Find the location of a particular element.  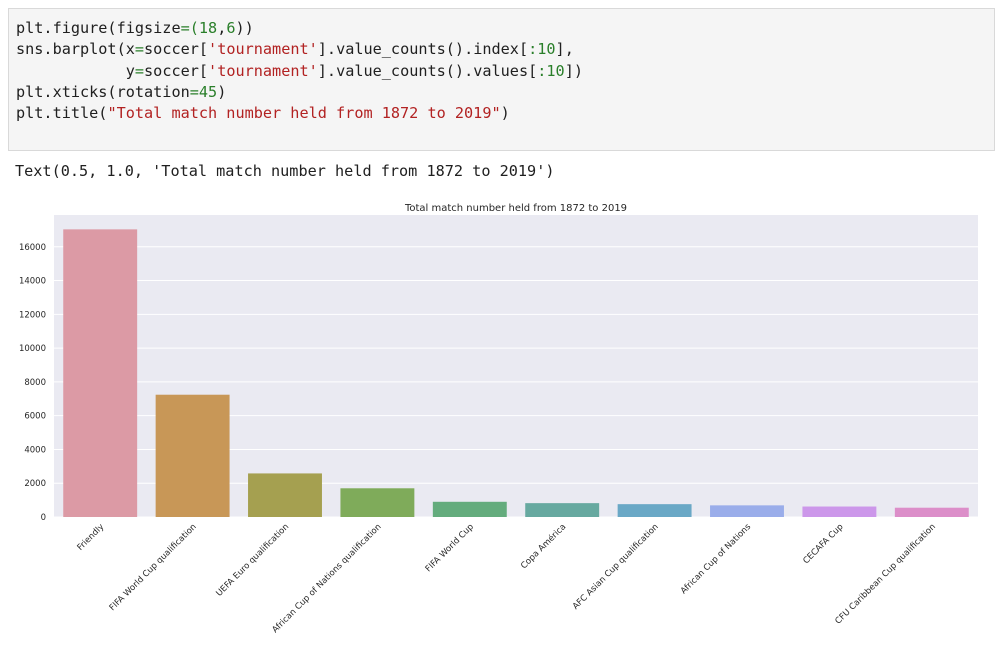

x-tick-label: FIFA World Cup is located at coordinates (450, 548).